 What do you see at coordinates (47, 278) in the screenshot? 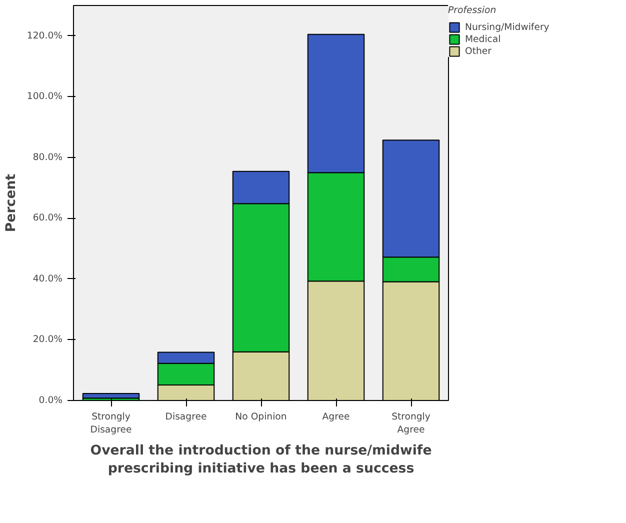
I see `y-tick-label: 40.0%` at bounding box center [47, 278].